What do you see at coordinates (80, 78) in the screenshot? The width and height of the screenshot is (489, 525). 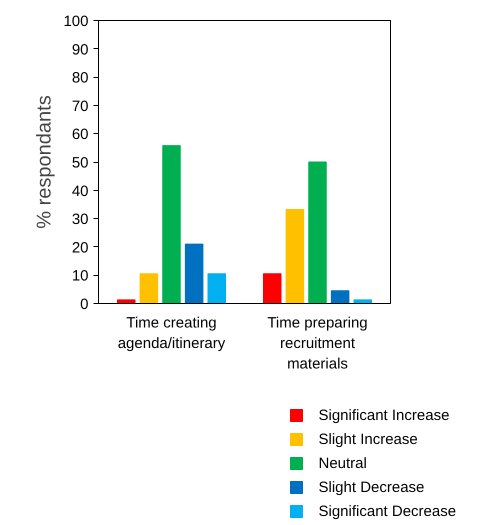 I see `y-tick-label: 80` at bounding box center [80, 78].